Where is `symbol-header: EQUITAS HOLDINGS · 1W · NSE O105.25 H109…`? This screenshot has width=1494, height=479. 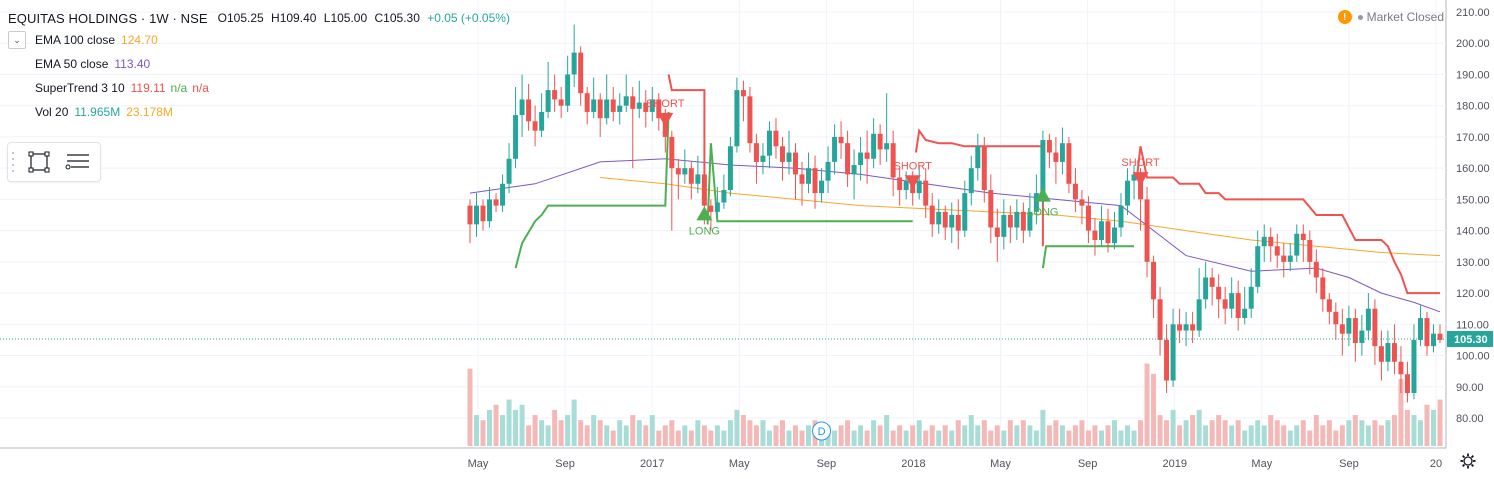
symbol-header: EQUITAS HOLDINGS · 1W · NSE O105.25 H109… is located at coordinates (259, 18).